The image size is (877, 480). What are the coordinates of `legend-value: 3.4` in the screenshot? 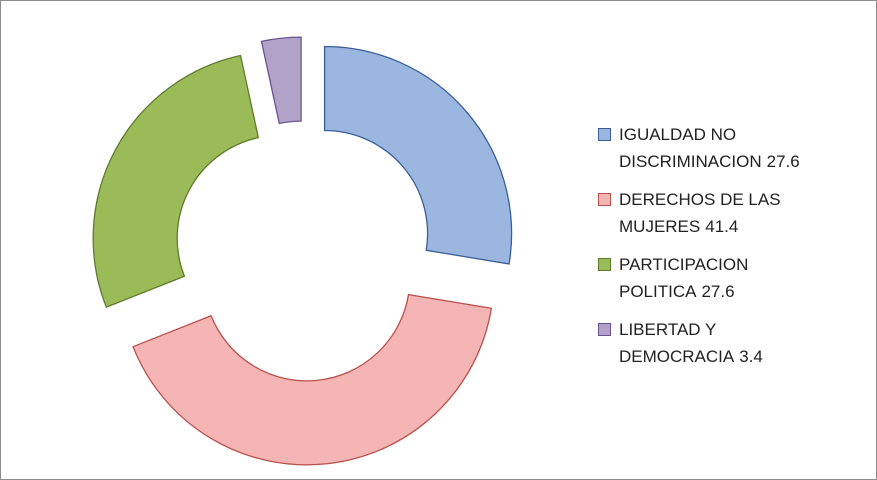 It's located at (751, 356).